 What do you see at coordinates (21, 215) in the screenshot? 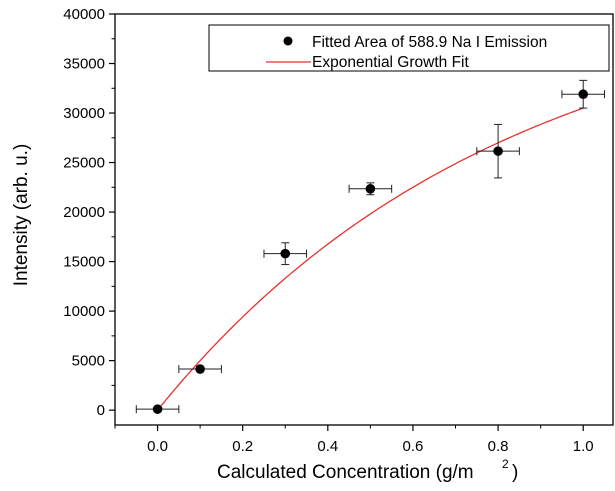
I see `y-axis-label: Intensity (arb. u.)` at bounding box center [21, 215].